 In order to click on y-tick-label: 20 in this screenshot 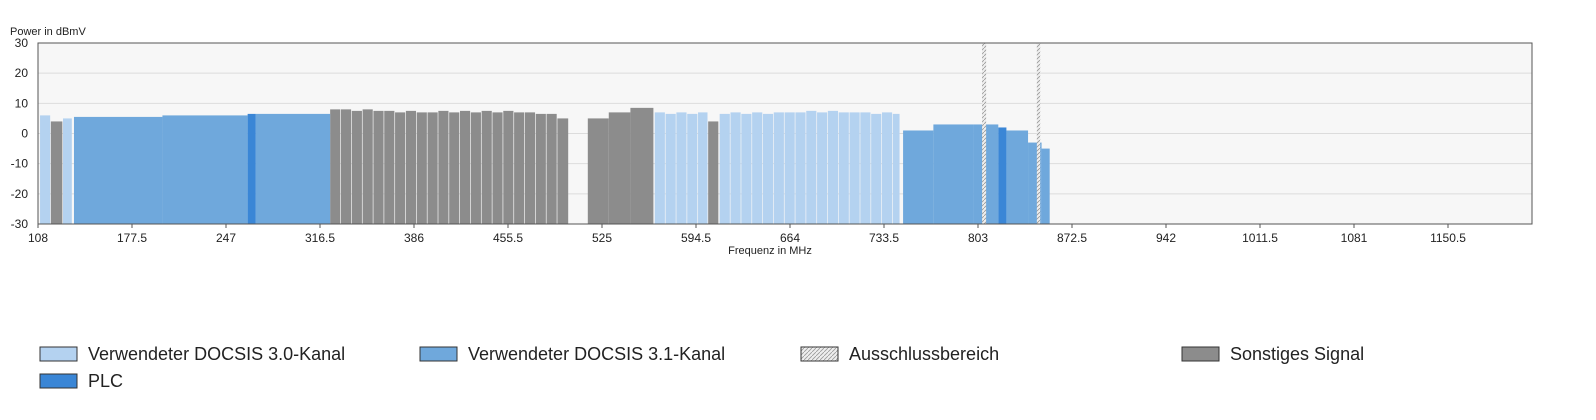, I will do `click(22, 73)`.